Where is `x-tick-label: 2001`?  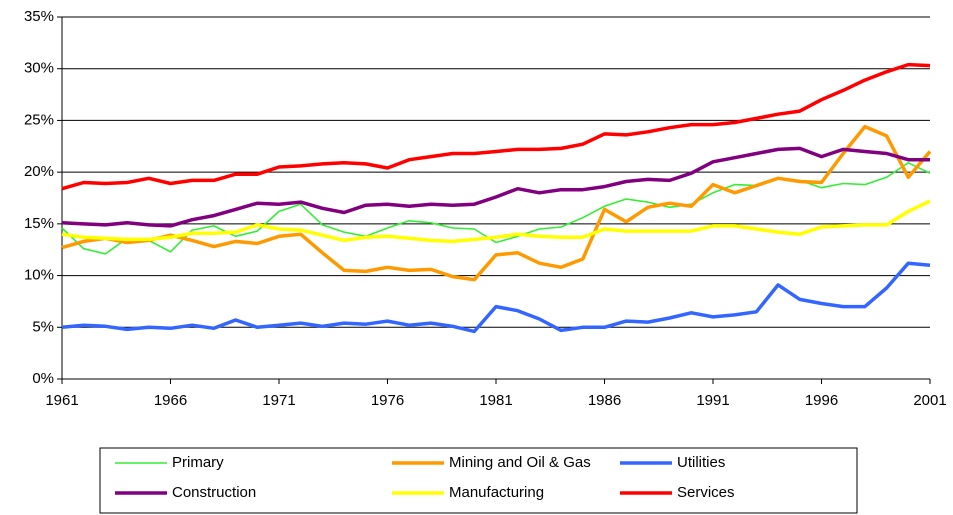 x-tick-label: 2001 is located at coordinates (929, 400).